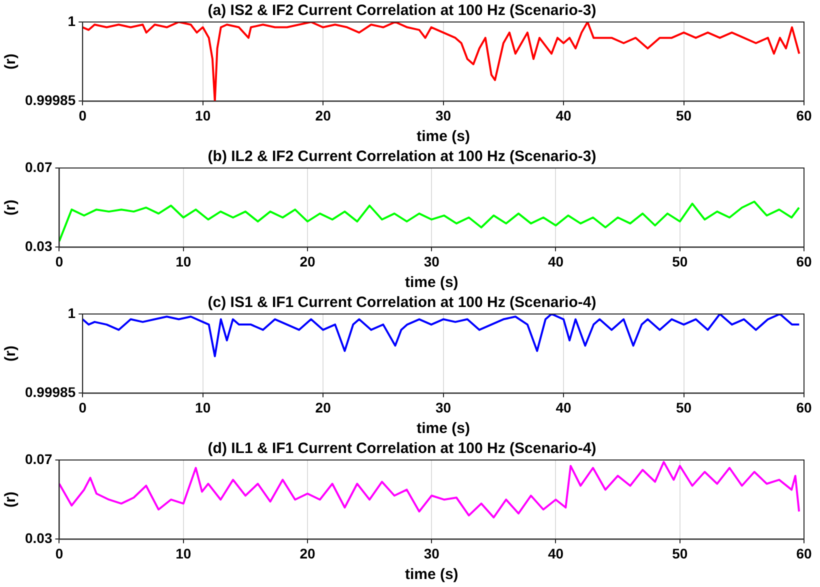  Describe the element at coordinates (402, 11) in the screenshot. I see `chart-title: (a) IS2 & IF2 Current Correlation at 100 Hz (Scenario-3)` at that location.